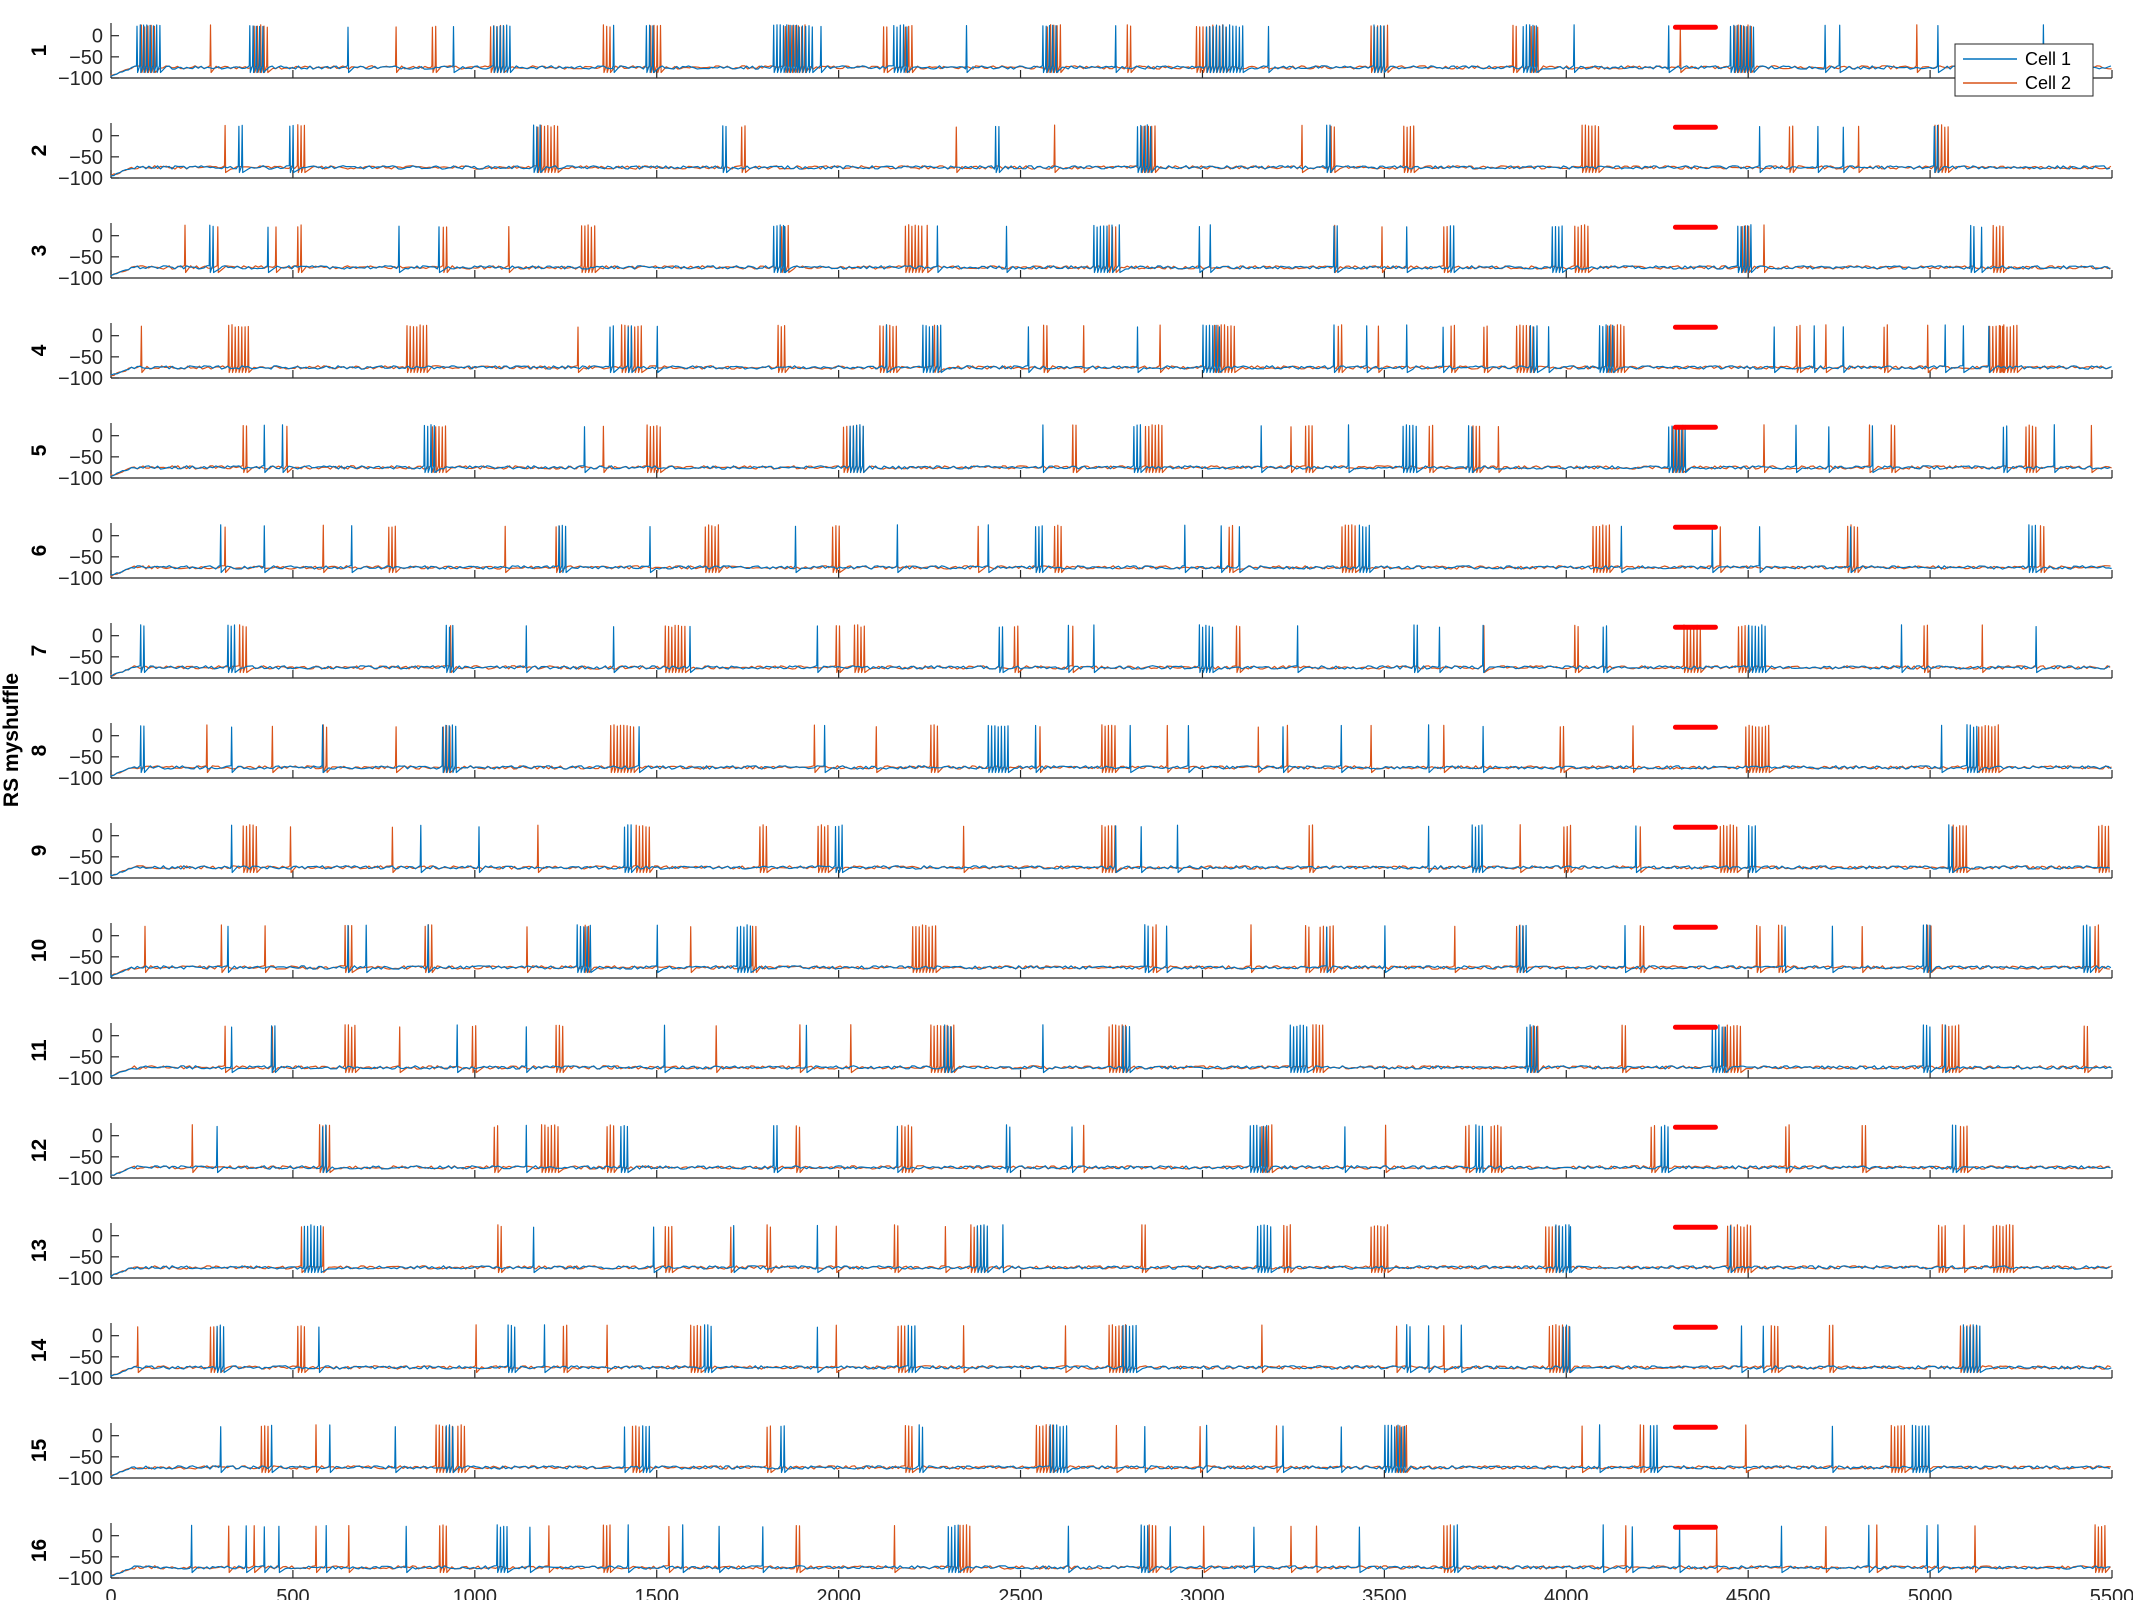 The width and height of the screenshot is (2133, 1600). What do you see at coordinates (39, 651) in the screenshot?
I see `row-label: 7` at bounding box center [39, 651].